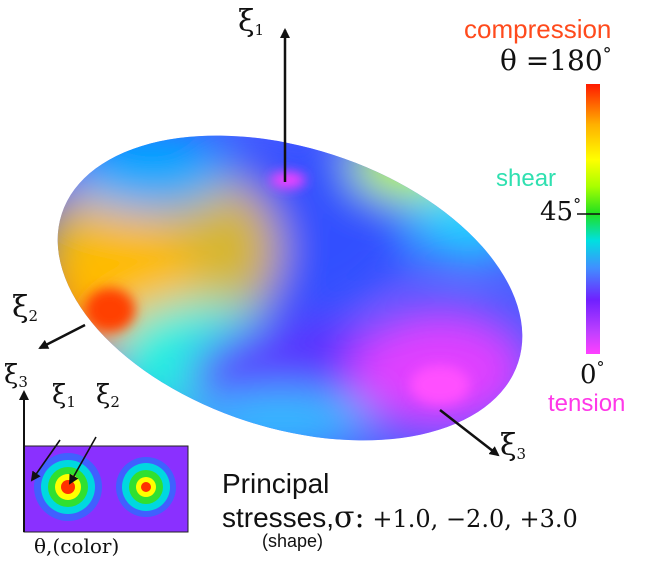  I want to click on inset-map, so click(106, 489).